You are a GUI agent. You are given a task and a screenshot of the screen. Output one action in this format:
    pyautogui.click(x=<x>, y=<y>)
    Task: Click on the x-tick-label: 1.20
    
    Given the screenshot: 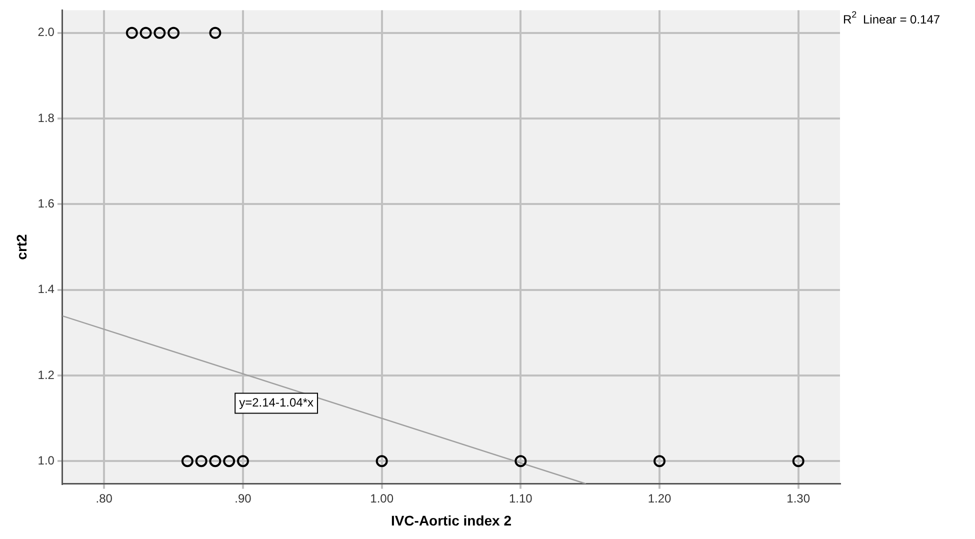 What is the action you would take?
    pyautogui.click(x=660, y=498)
    